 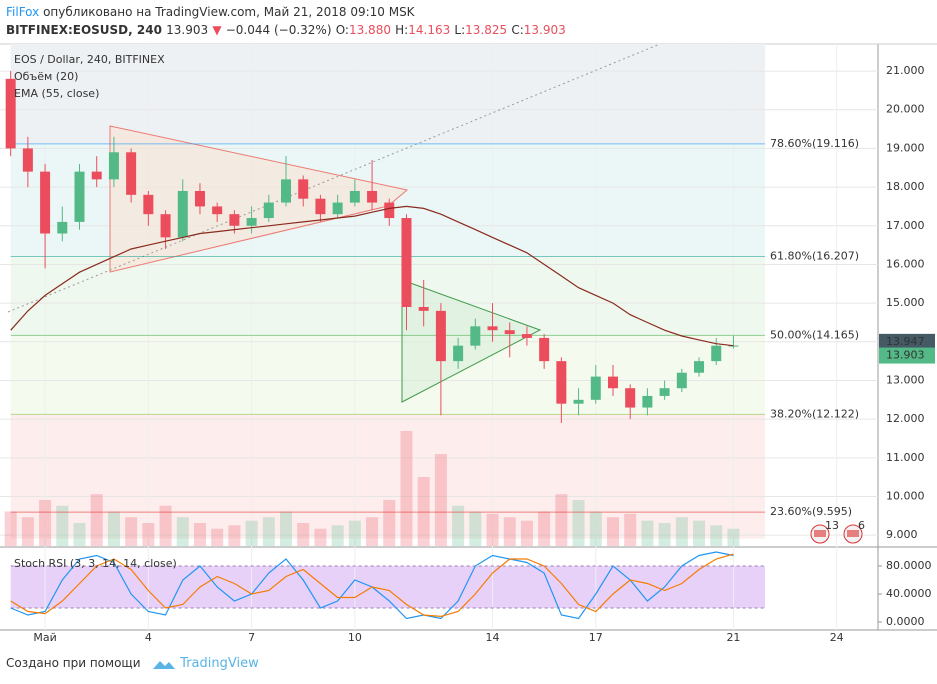 What do you see at coordinates (905, 379) in the screenshot?
I see `y-tick-label: 13.000` at bounding box center [905, 379].